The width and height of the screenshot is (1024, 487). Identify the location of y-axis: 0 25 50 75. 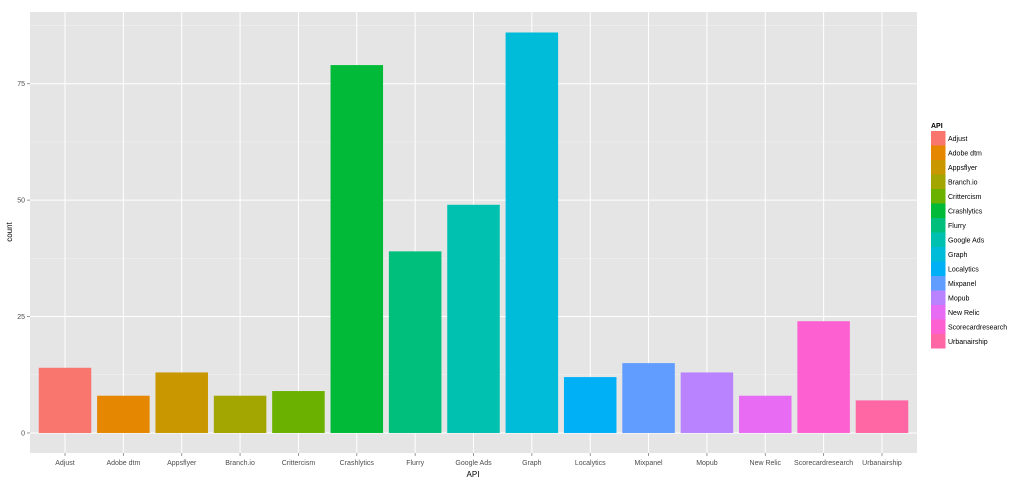
(23, 259).